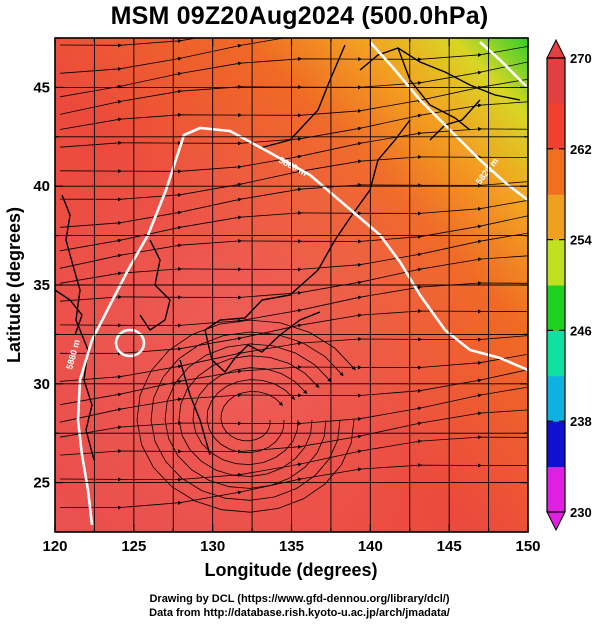 This screenshot has width=599, height=625. I want to click on streamline, so click(293, 486).